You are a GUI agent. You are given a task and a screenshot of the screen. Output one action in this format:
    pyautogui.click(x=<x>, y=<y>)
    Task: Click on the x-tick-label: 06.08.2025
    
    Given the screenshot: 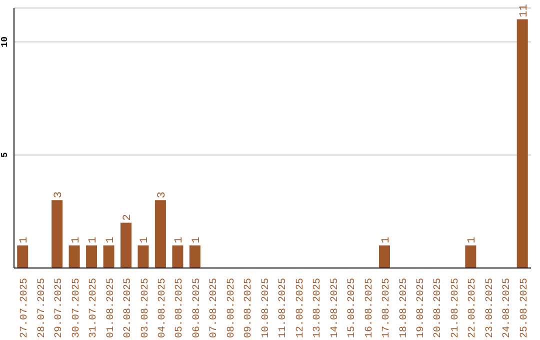 What is the action you would take?
    pyautogui.click(x=197, y=308)
    